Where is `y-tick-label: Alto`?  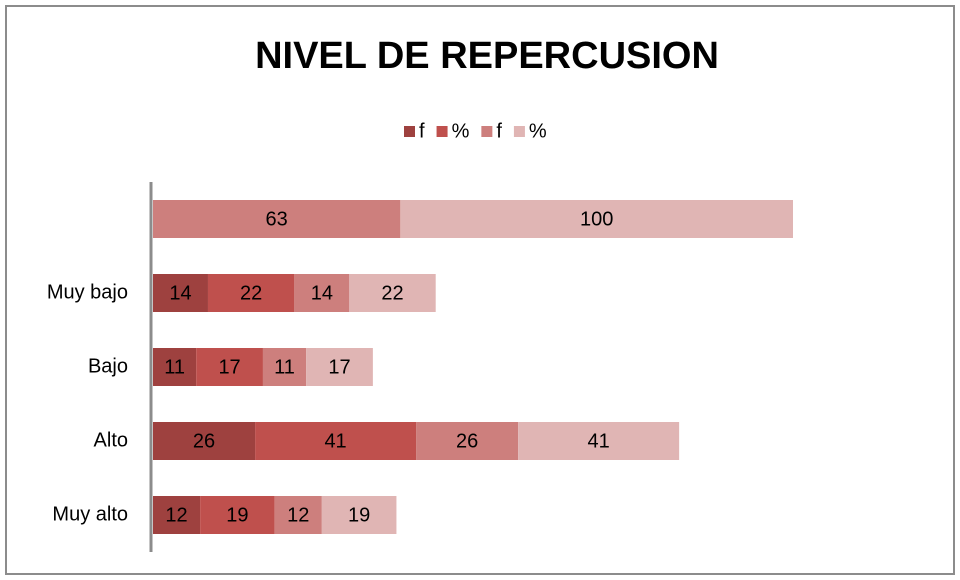
y-tick-label: Alto is located at coordinates (111, 440).